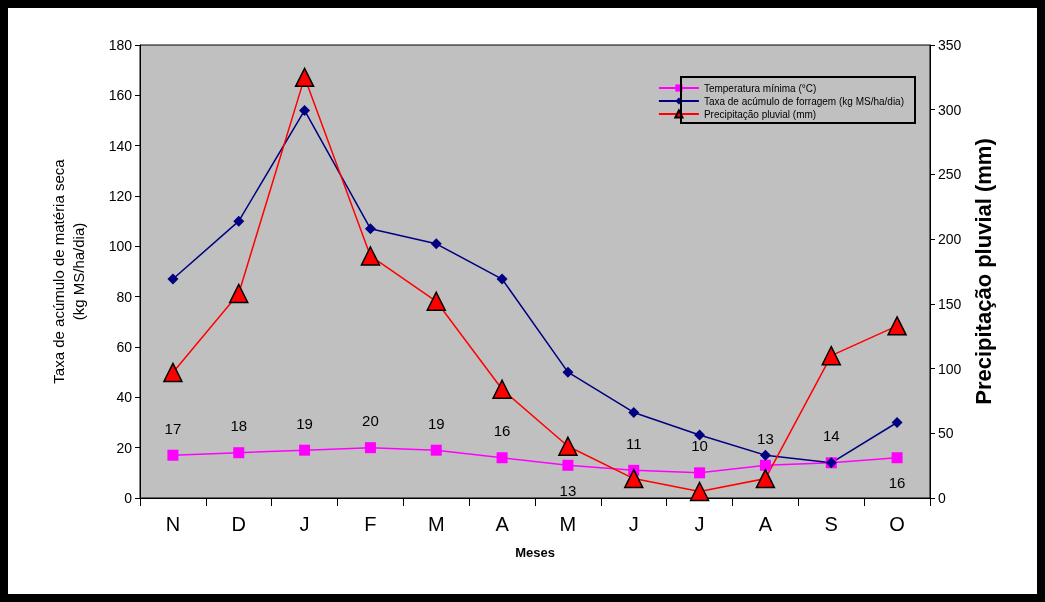 The height and width of the screenshot is (602, 1045). I want to click on y-tick-label: 60, so click(124, 347).